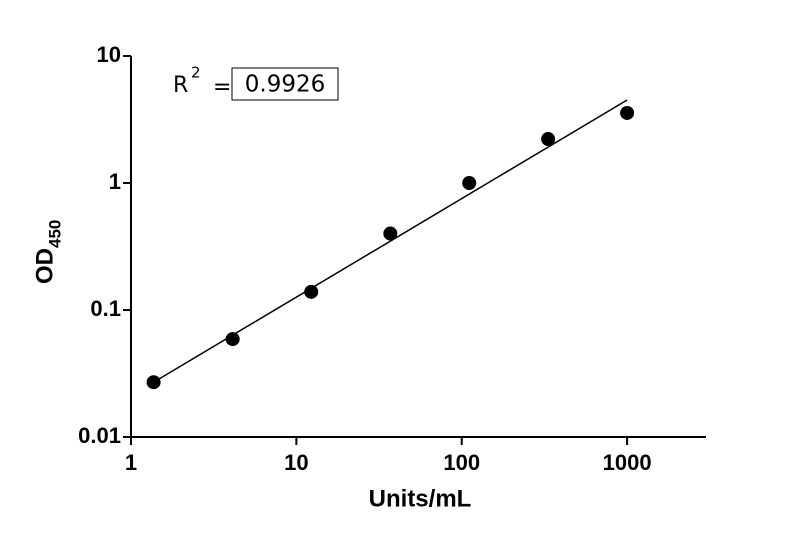 This screenshot has width=800, height=543. I want to click on annotation-value: 0.9926, so click(285, 85).